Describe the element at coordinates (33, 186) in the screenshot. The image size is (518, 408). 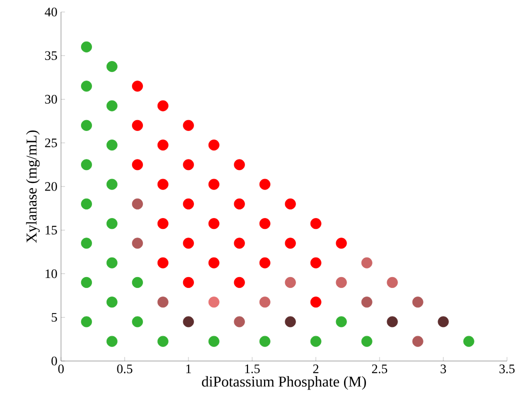
I see `y-axis-title: Xylanase (mg/mL)` at that location.